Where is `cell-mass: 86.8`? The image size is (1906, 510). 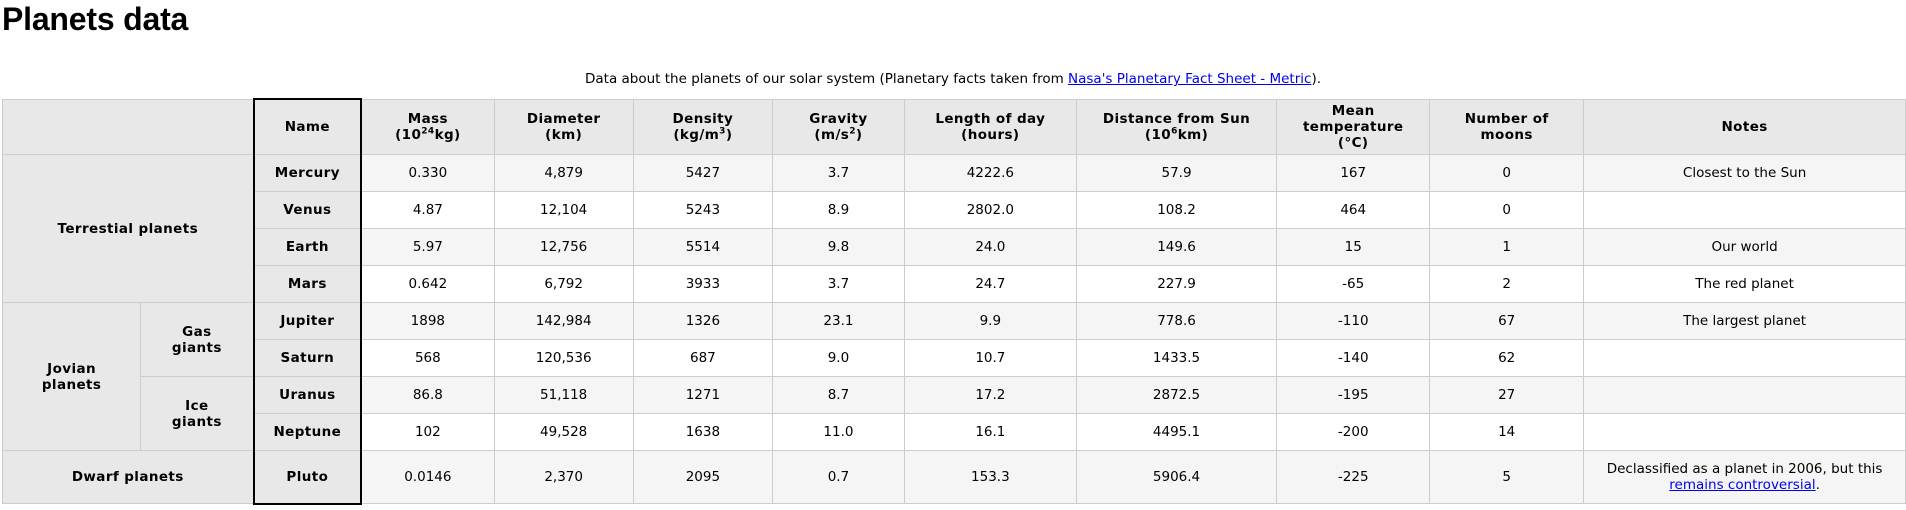
cell-mass: 86.8 is located at coordinates (427, 395).